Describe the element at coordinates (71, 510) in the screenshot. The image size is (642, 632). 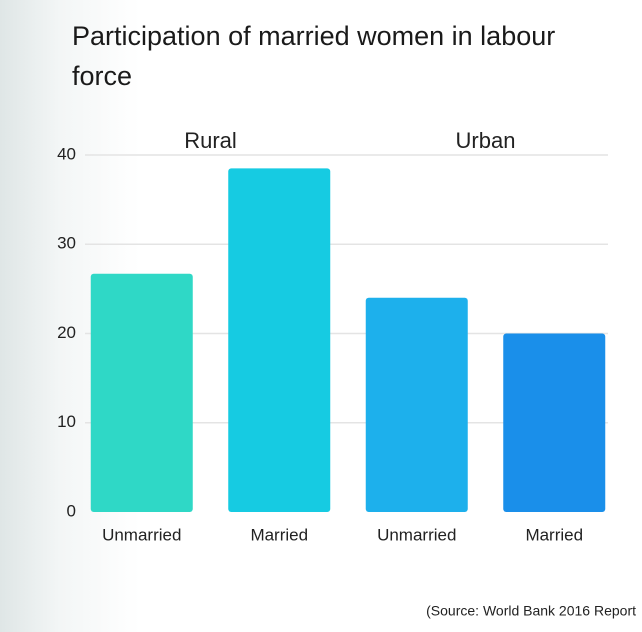
I see `y-tick-label: 0` at that location.